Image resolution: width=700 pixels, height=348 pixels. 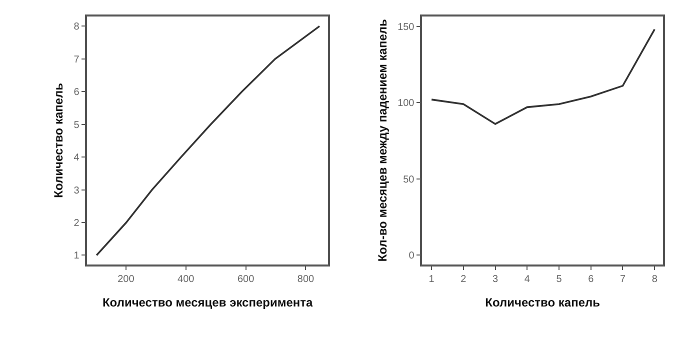 I want to click on x-tick-label: 2, so click(x=463, y=280).